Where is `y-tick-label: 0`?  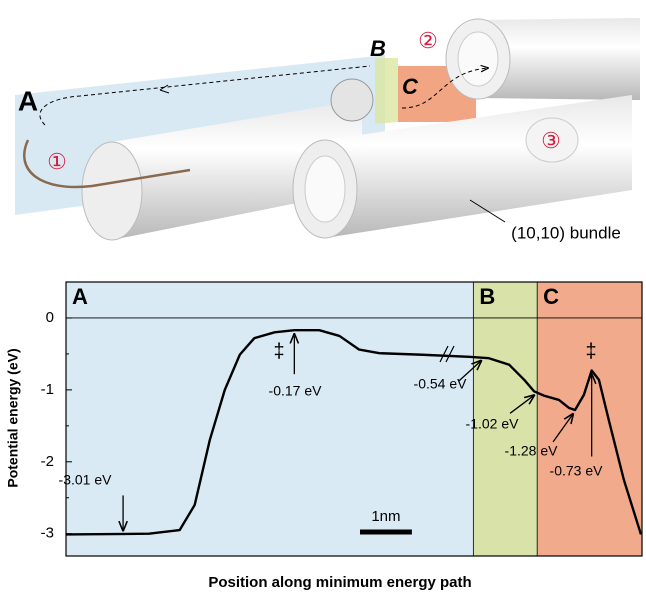
y-tick-label: 0 is located at coordinates (50, 317).